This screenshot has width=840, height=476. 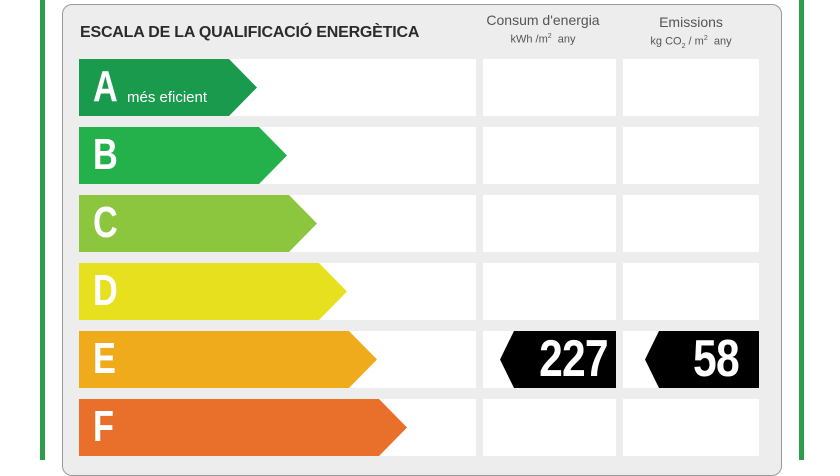 I want to click on emissions-unit: kg CO2 / m2 any, so click(x=691, y=42).